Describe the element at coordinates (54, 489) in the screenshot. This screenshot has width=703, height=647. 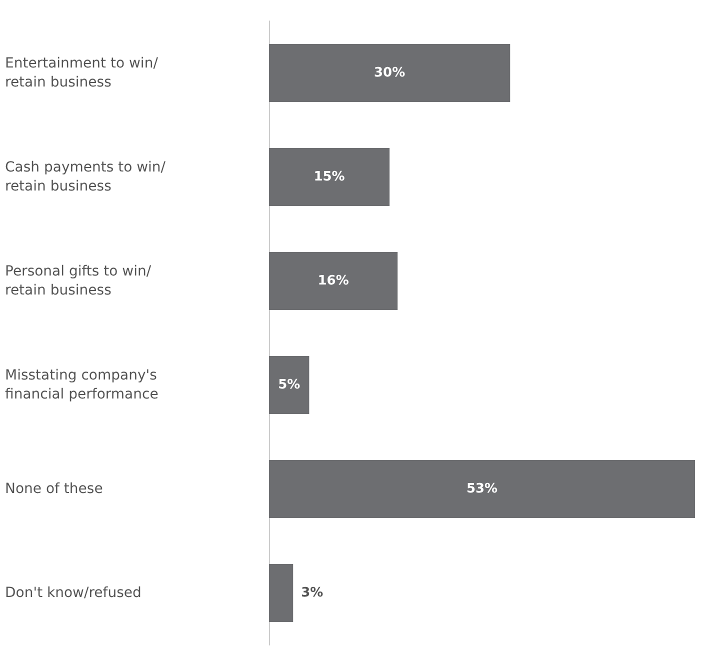
I see `y-tick-label: None of these` at that location.